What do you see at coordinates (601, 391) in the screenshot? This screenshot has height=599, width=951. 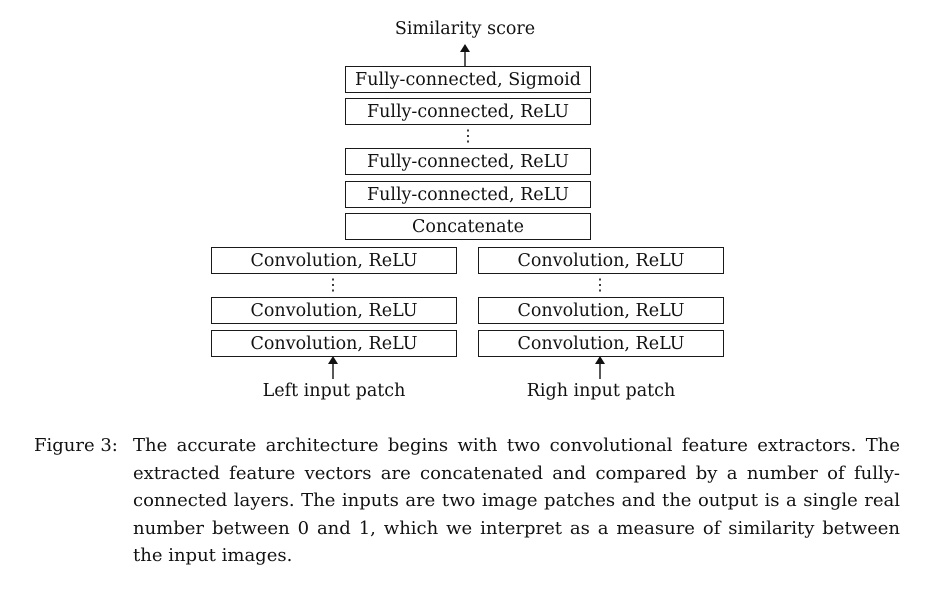 I see `right-input-label: Righ input patch` at bounding box center [601, 391].